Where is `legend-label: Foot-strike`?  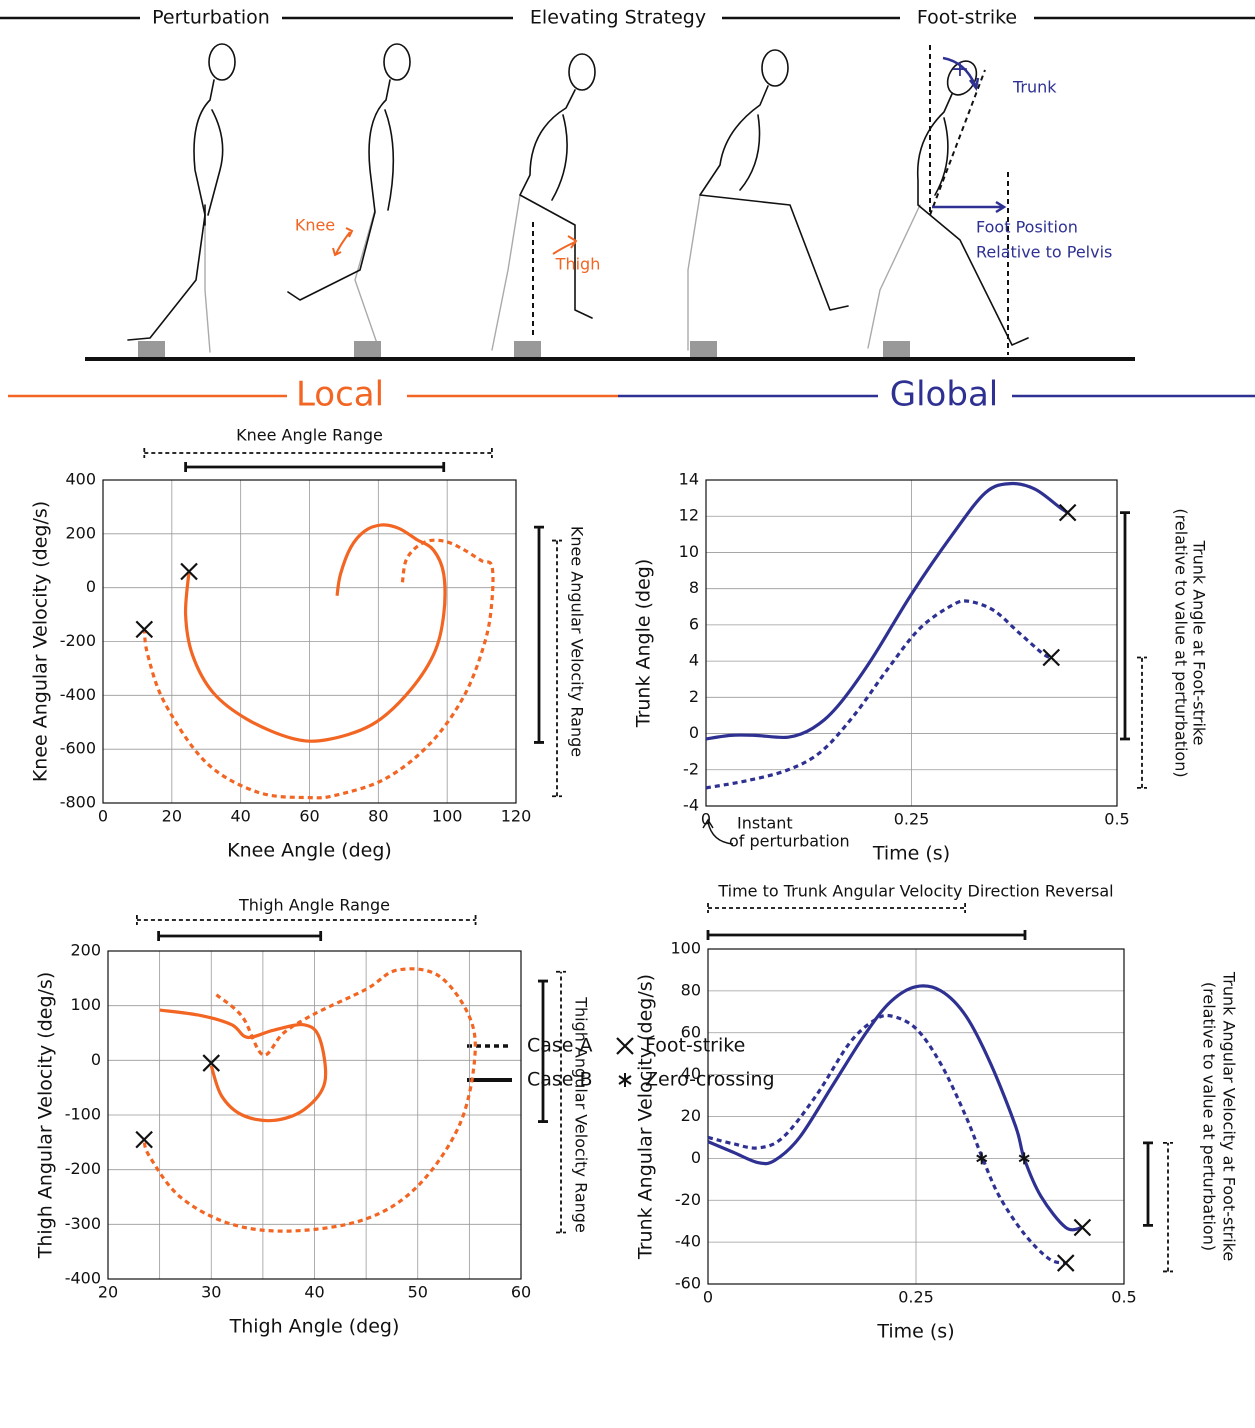 legend-label: Foot-strike is located at coordinates (695, 1046).